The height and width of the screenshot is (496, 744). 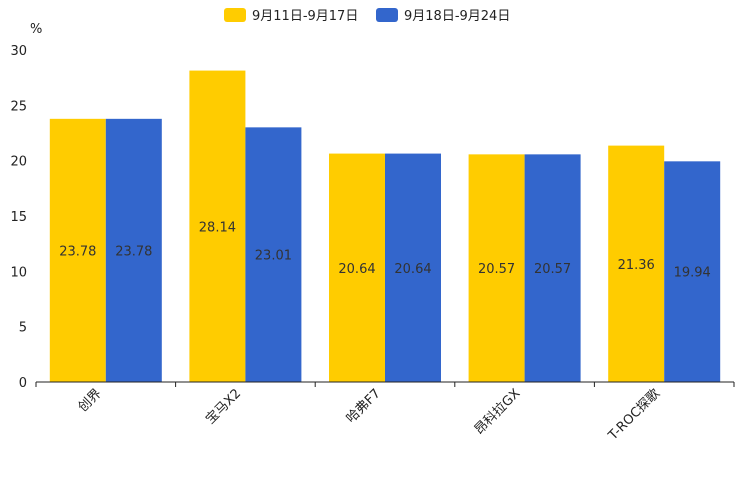 I want to click on bar-value-label: 23.01, so click(x=273, y=256).